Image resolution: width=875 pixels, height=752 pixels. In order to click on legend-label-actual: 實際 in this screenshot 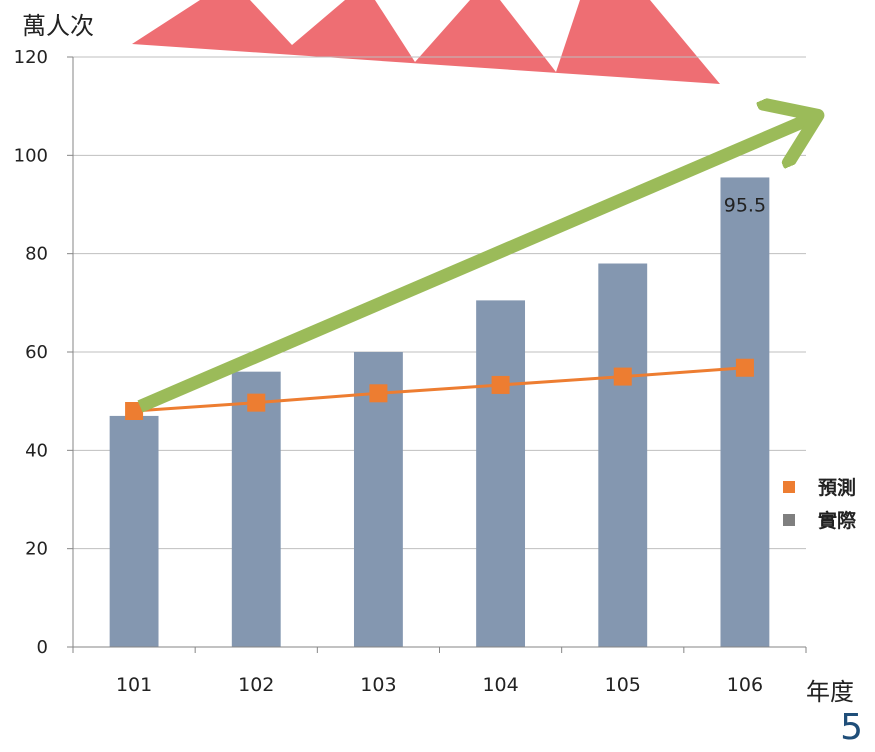, I will do `click(837, 520)`.